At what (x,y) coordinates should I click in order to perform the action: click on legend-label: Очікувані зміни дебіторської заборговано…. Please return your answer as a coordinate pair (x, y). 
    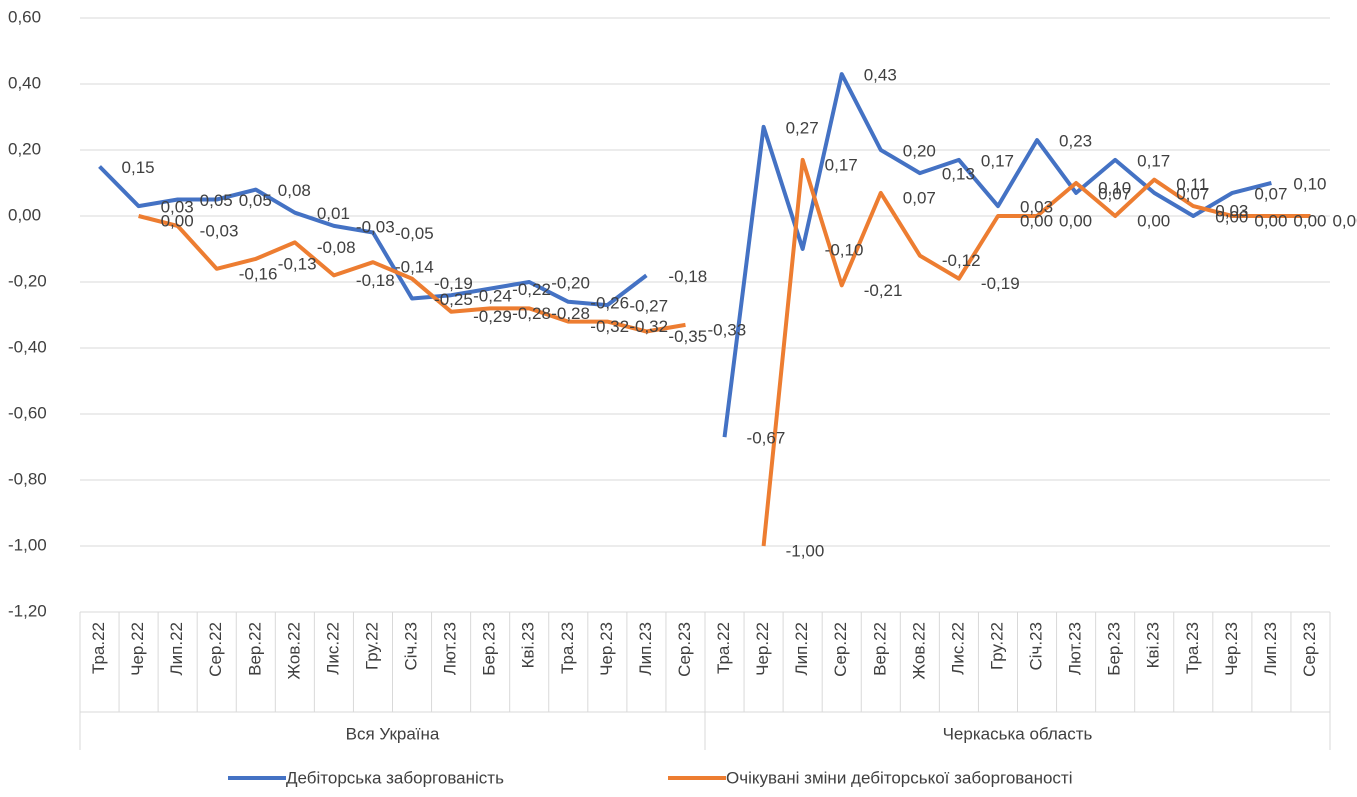
    Looking at the image, I should click on (899, 777).